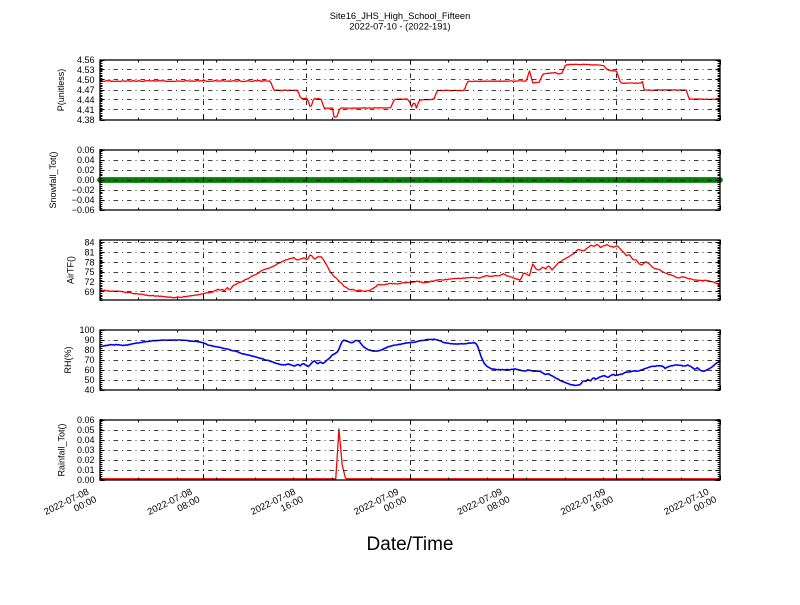 The width and height of the screenshot is (800, 605). Describe the element at coordinates (83, 190) in the screenshot. I see `svg-text: −0.02` at that location.